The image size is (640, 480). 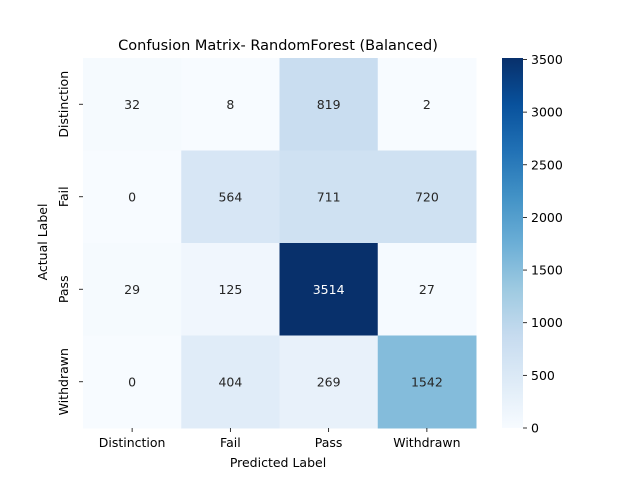 I want to click on y-tick-labels: Distinction Fail Pass Withdrawn, so click(x=69, y=243).